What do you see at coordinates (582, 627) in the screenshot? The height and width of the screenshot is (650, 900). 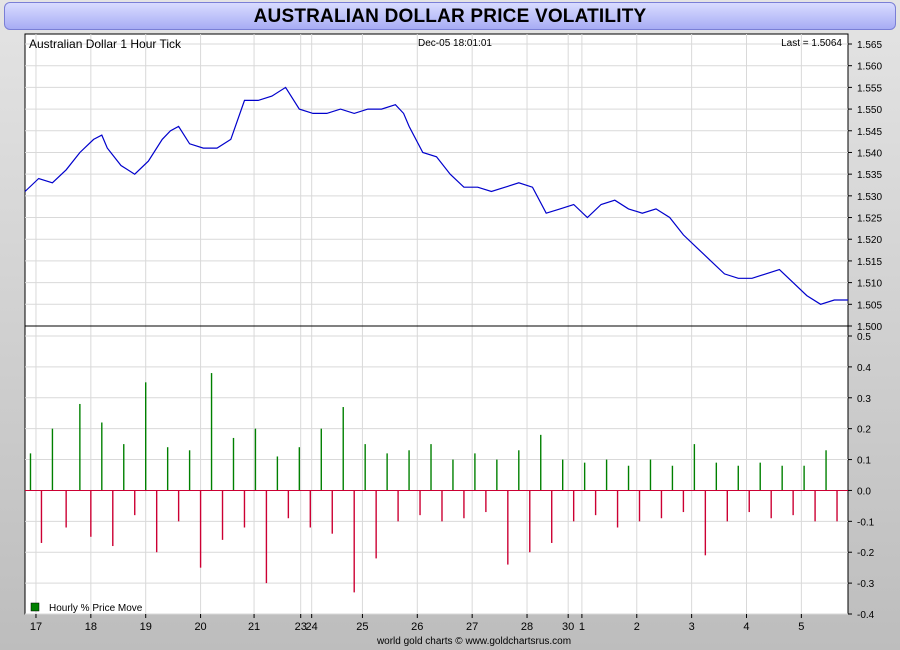 I see `x-tick-label: 1` at bounding box center [582, 627].